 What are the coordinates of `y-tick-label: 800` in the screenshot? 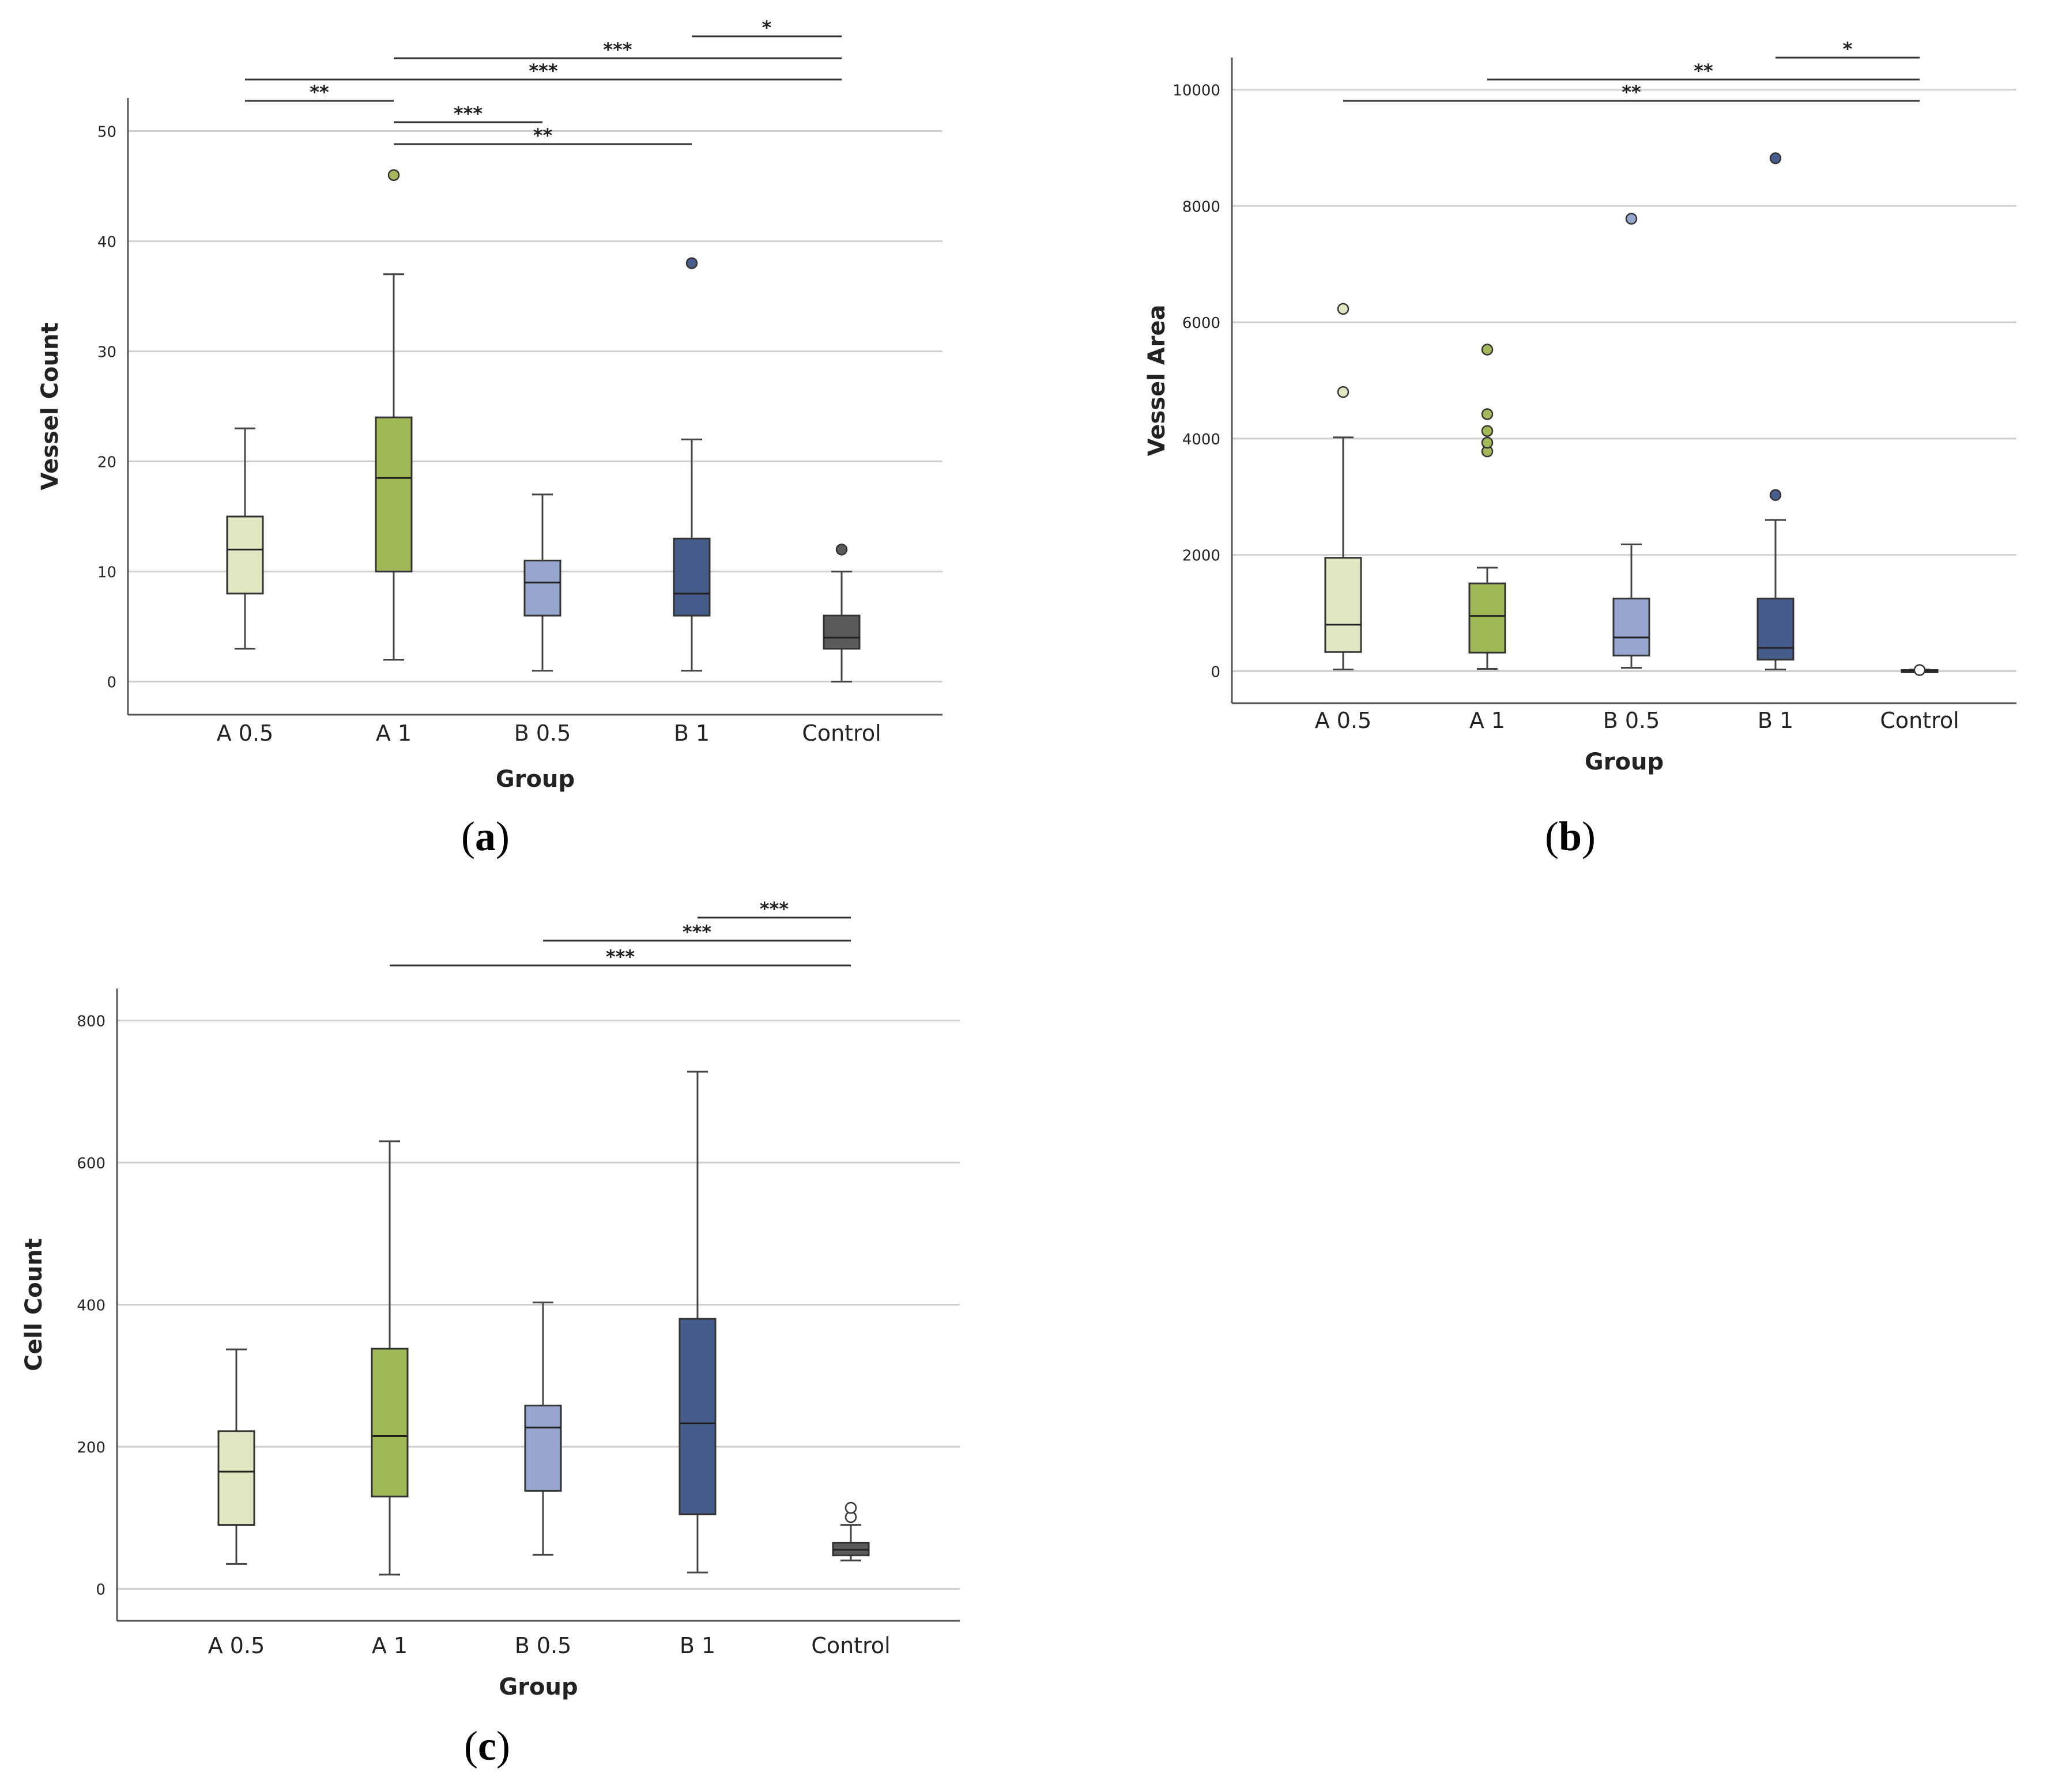 It's located at (91, 1022).